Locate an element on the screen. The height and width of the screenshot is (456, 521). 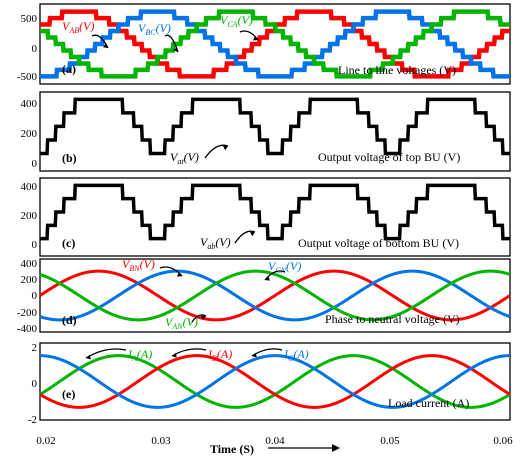
panel-label: (d) is located at coordinates (69, 320).